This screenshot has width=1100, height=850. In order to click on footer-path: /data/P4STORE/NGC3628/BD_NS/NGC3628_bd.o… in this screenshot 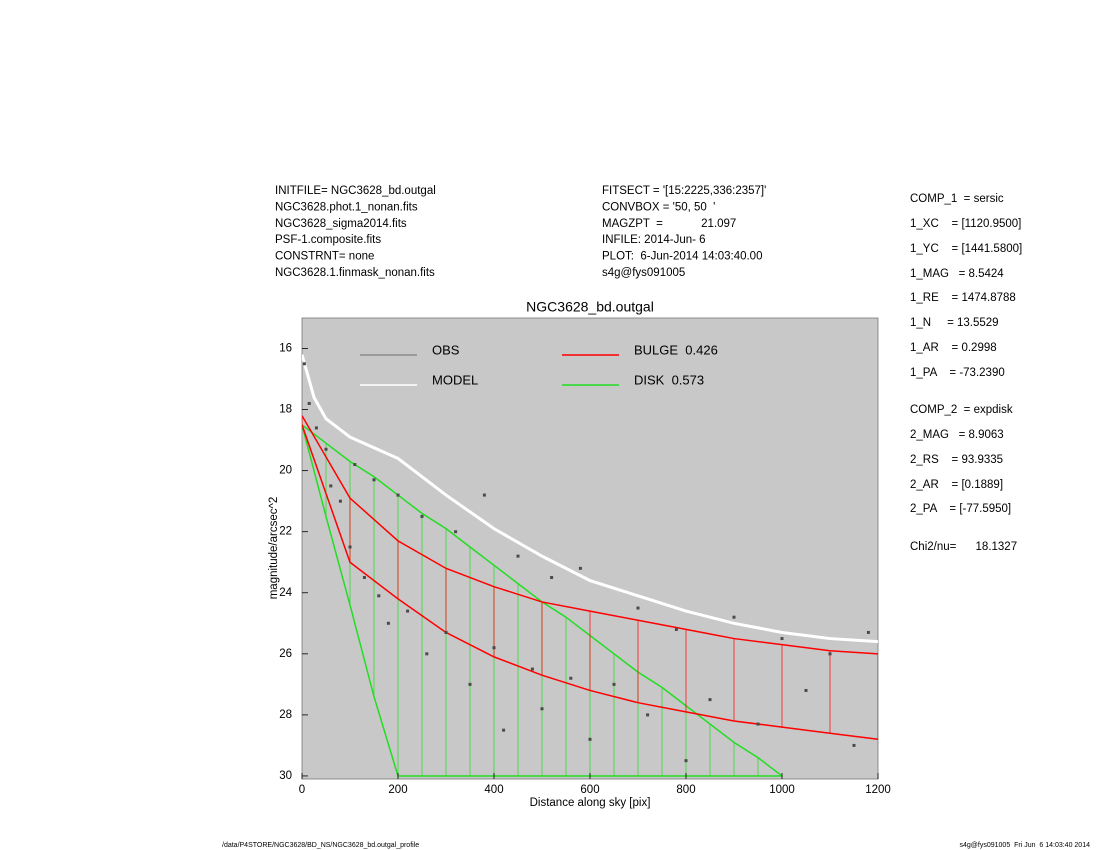, I will do `click(320, 845)`.